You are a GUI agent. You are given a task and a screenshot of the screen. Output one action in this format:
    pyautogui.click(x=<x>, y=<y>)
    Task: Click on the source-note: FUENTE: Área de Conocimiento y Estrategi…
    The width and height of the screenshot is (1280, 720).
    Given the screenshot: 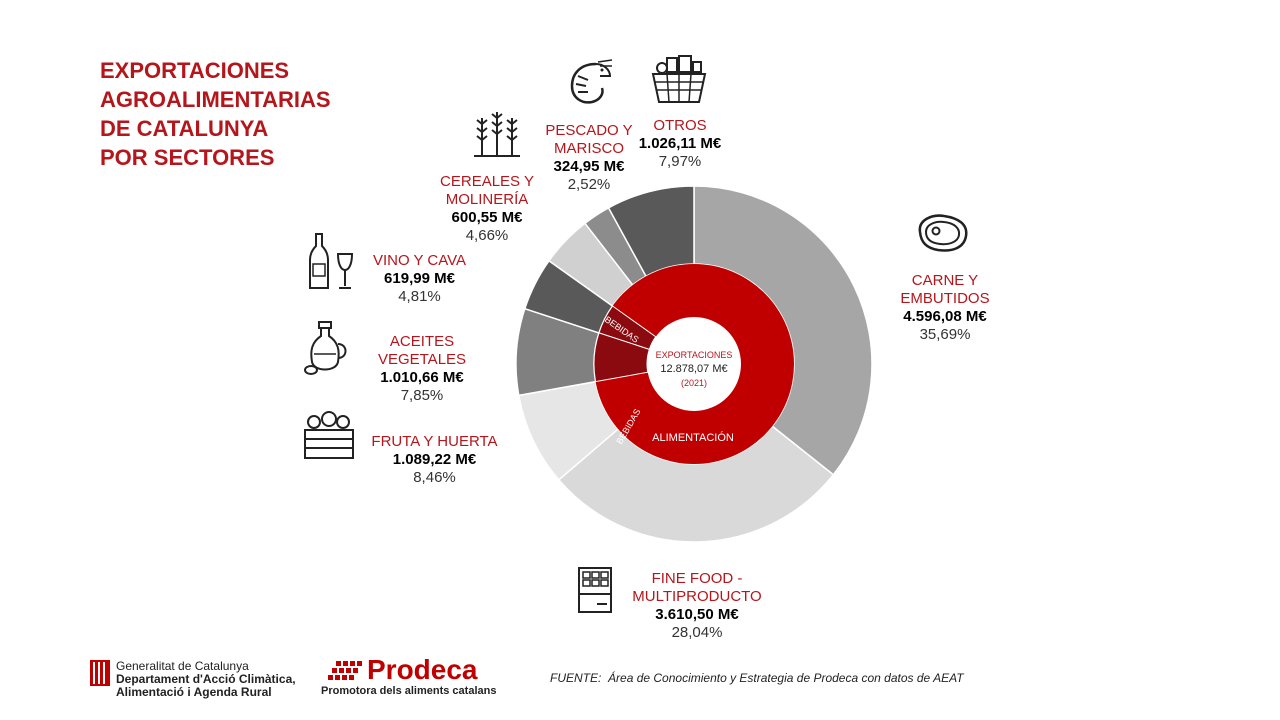 What is the action you would take?
    pyautogui.click(x=757, y=678)
    